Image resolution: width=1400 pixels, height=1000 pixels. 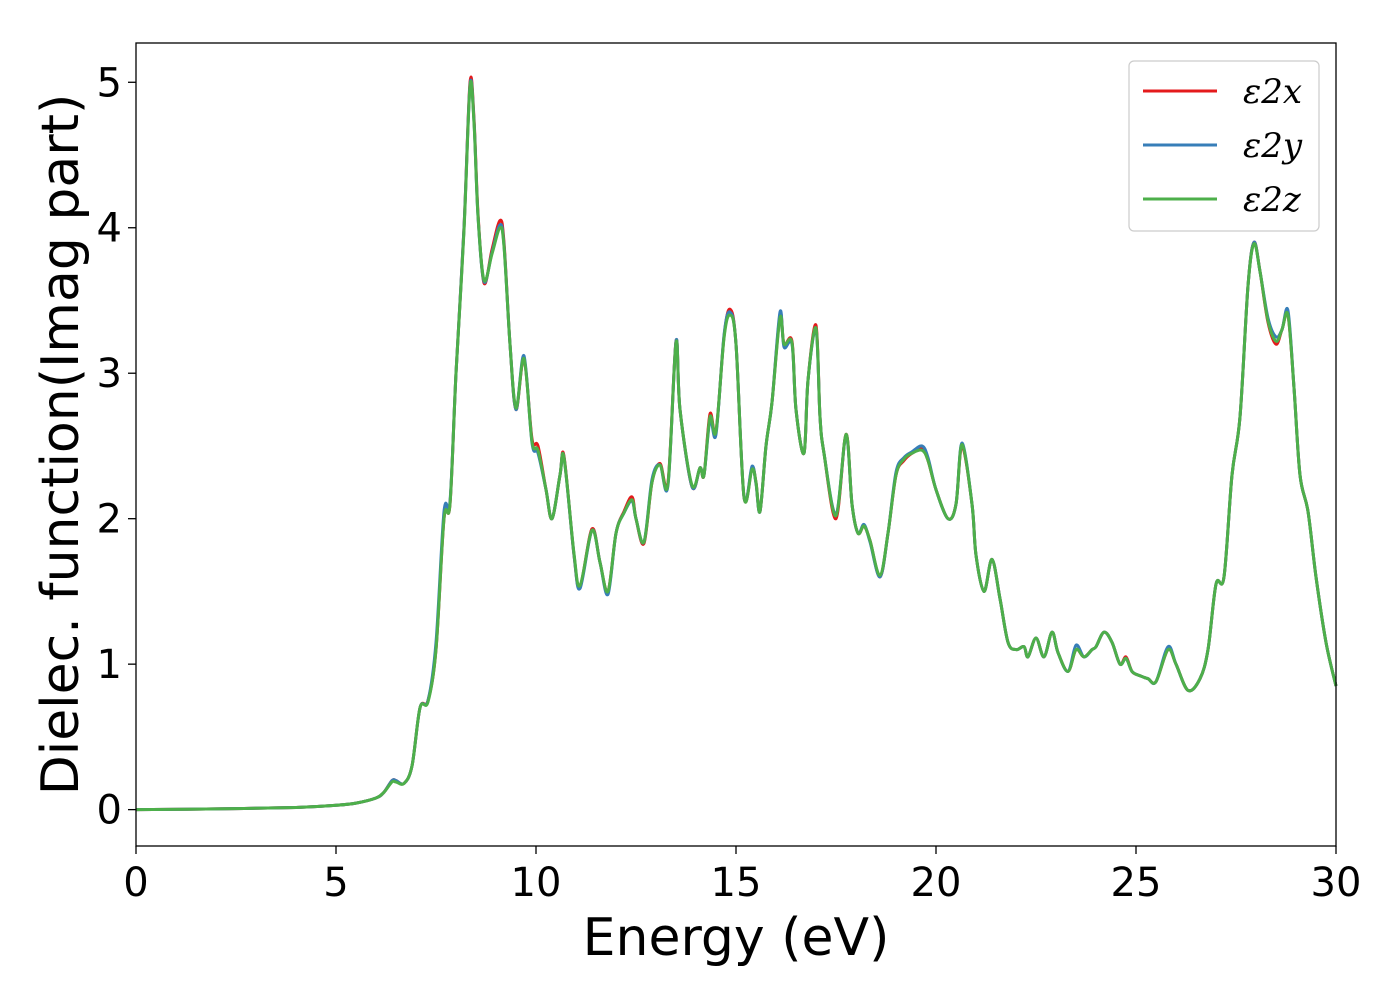 I want to click on x-tick-label: 20, so click(x=936, y=883).